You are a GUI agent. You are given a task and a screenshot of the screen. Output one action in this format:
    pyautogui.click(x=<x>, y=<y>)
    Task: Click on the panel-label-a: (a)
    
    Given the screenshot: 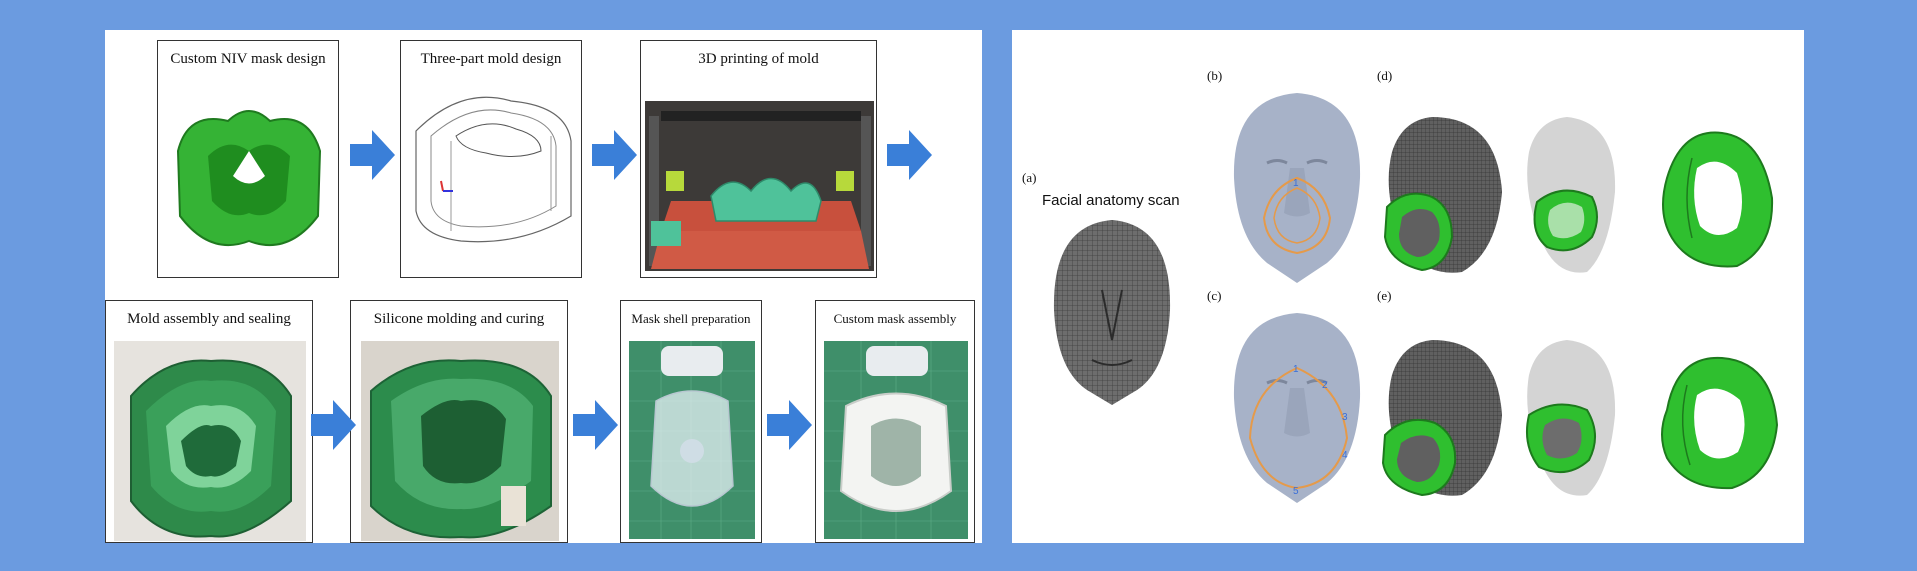 What is the action you would take?
    pyautogui.click(x=1029, y=177)
    